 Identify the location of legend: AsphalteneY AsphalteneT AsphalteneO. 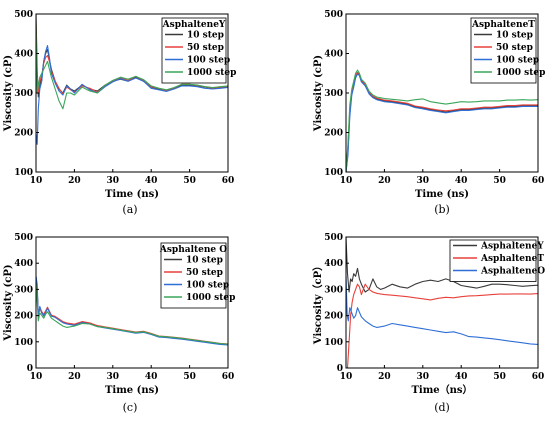
(497, 260).